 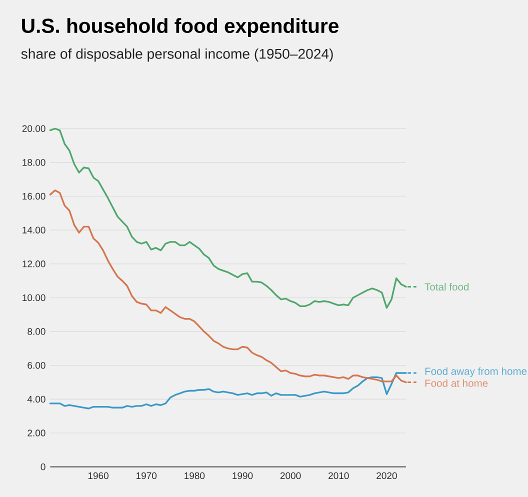 What do you see at coordinates (34, 162) in the screenshot?
I see `y-tick-label: 18.00` at bounding box center [34, 162].